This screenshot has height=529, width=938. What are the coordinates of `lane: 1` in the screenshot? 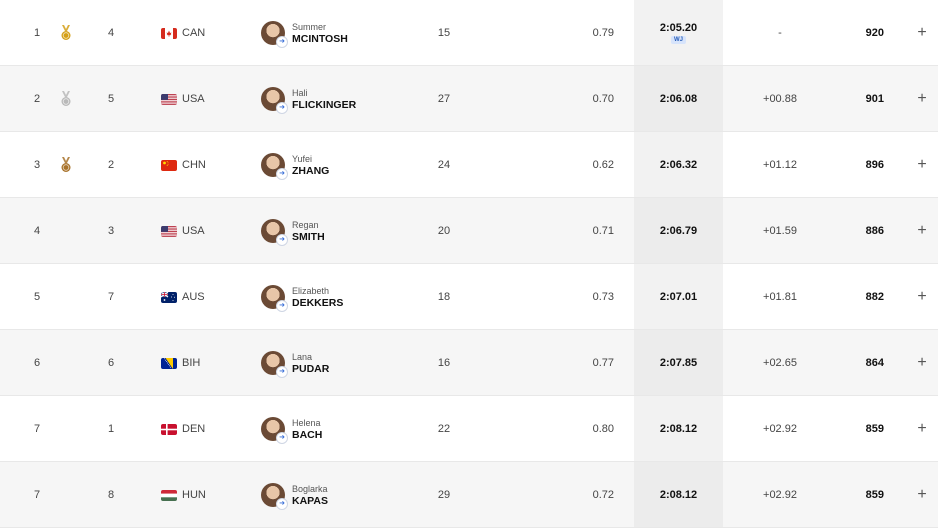 It's located at (111, 429).